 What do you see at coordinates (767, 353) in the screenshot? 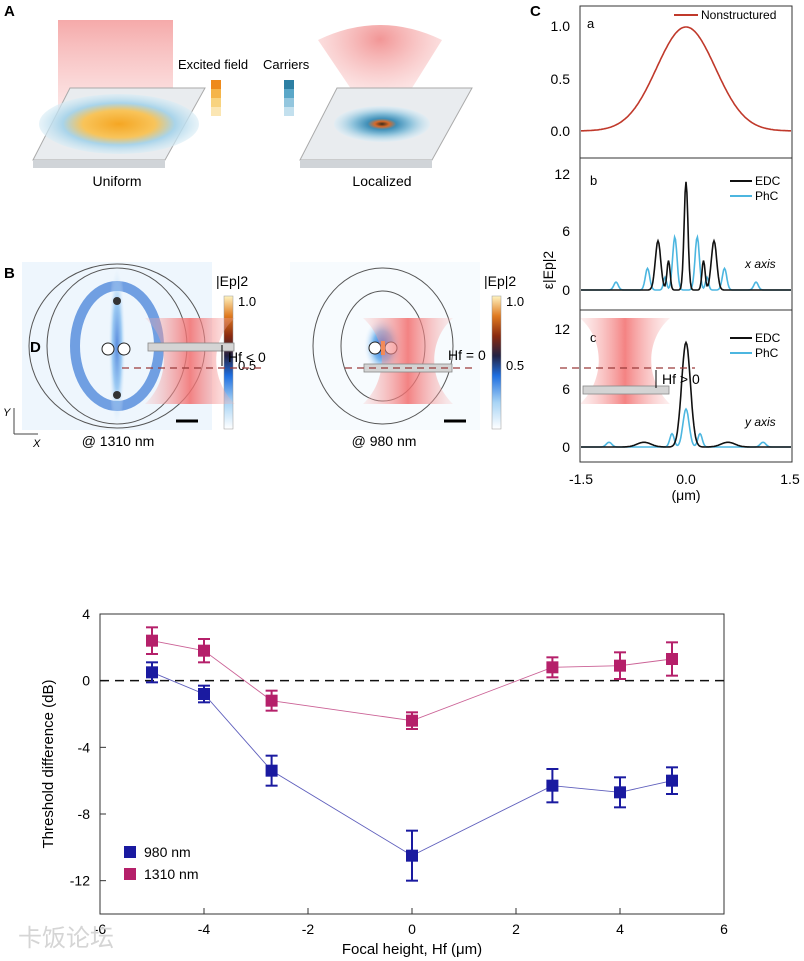
I see `legend-phc-c: PhC` at bounding box center [767, 353].